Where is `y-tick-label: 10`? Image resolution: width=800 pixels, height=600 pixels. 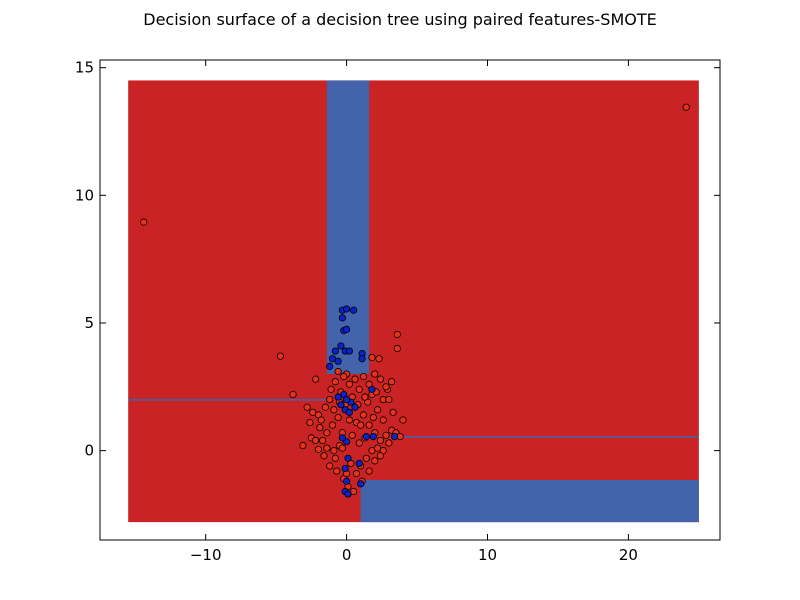
y-tick-label: 10 is located at coordinates (84, 195).